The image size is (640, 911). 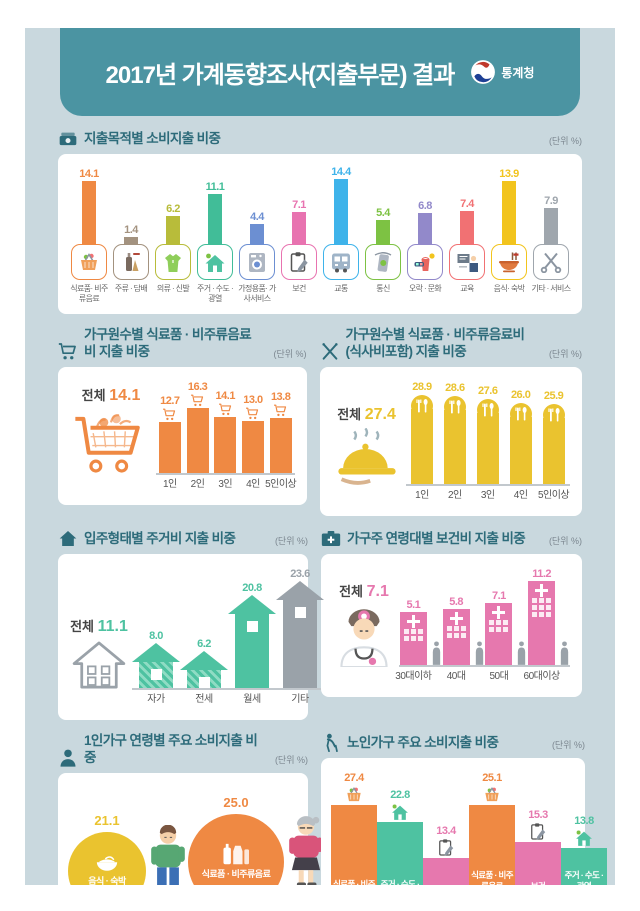 I want to click on bar-value: 13.8, so click(x=584, y=820).